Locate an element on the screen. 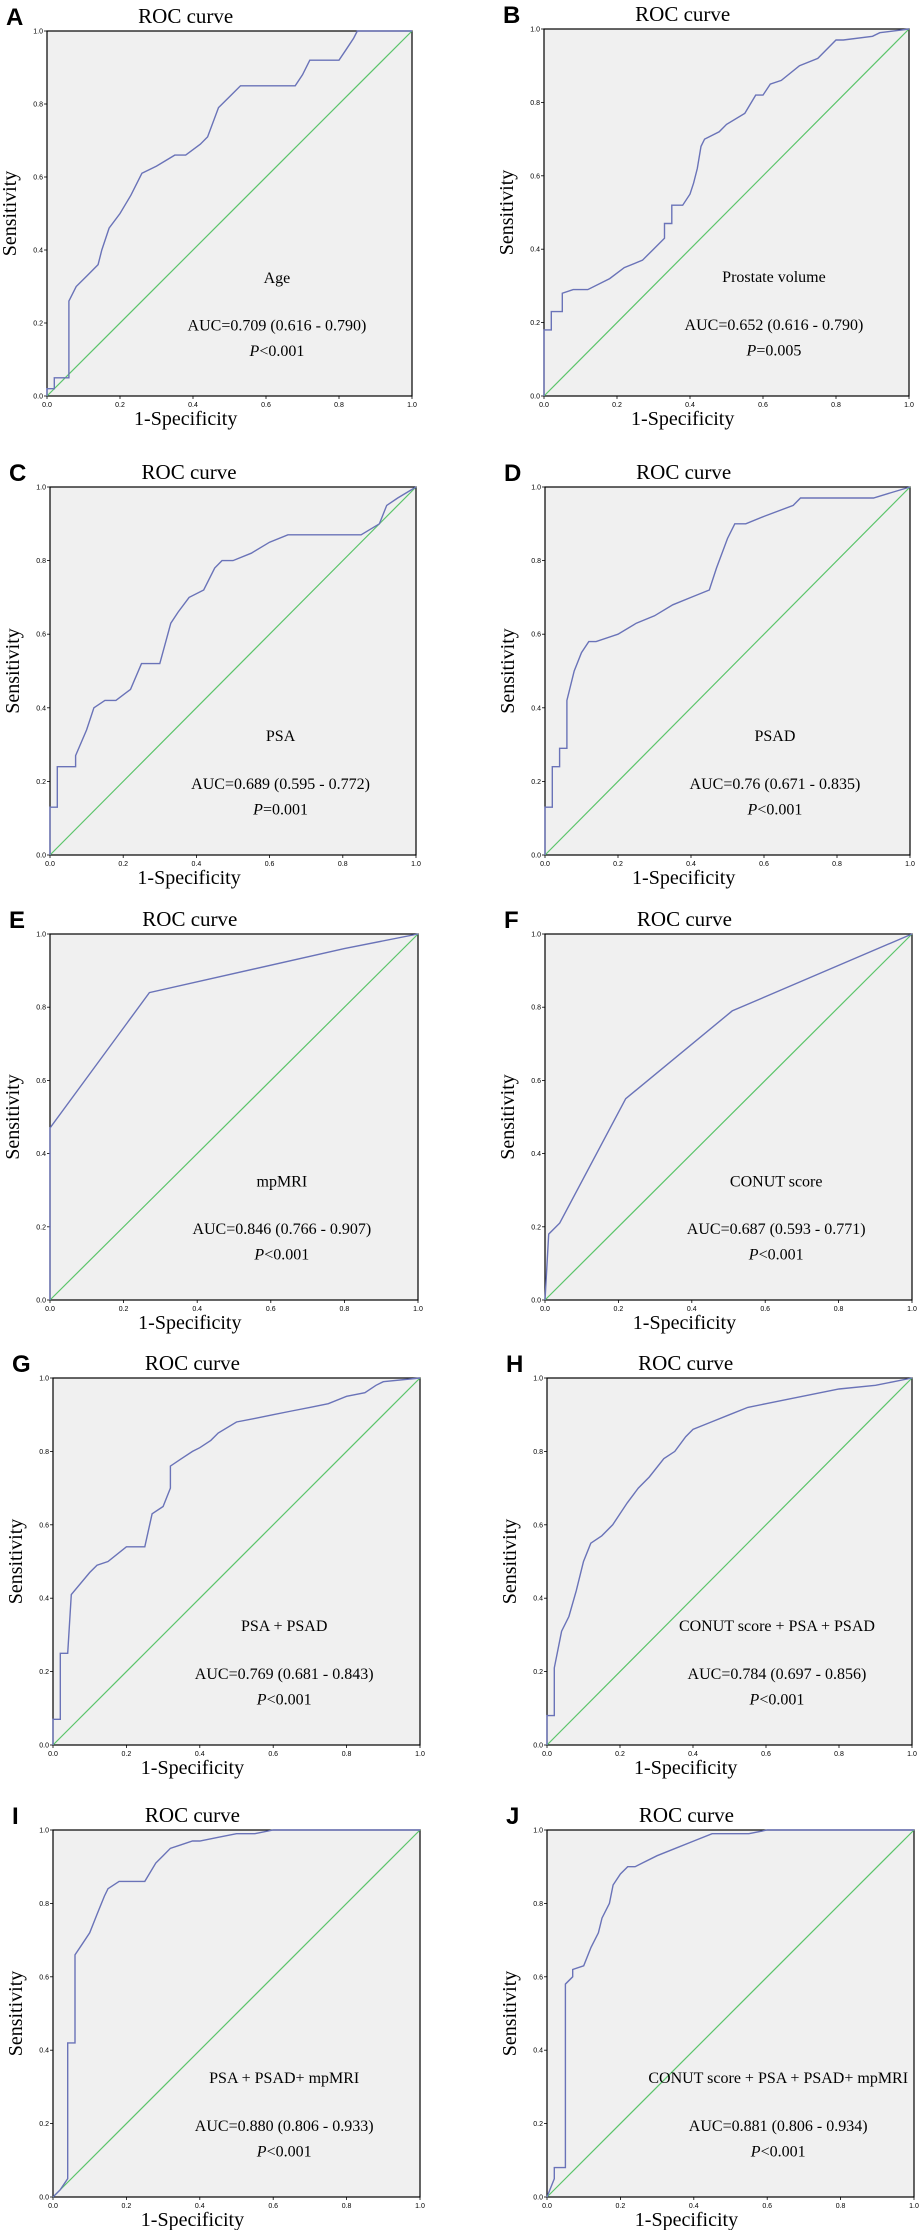 Image resolution: width=920 pixels, height=2230 pixels. auc-label: AUC=0.880 (0.806 - 0.933) is located at coordinates (284, 2126).